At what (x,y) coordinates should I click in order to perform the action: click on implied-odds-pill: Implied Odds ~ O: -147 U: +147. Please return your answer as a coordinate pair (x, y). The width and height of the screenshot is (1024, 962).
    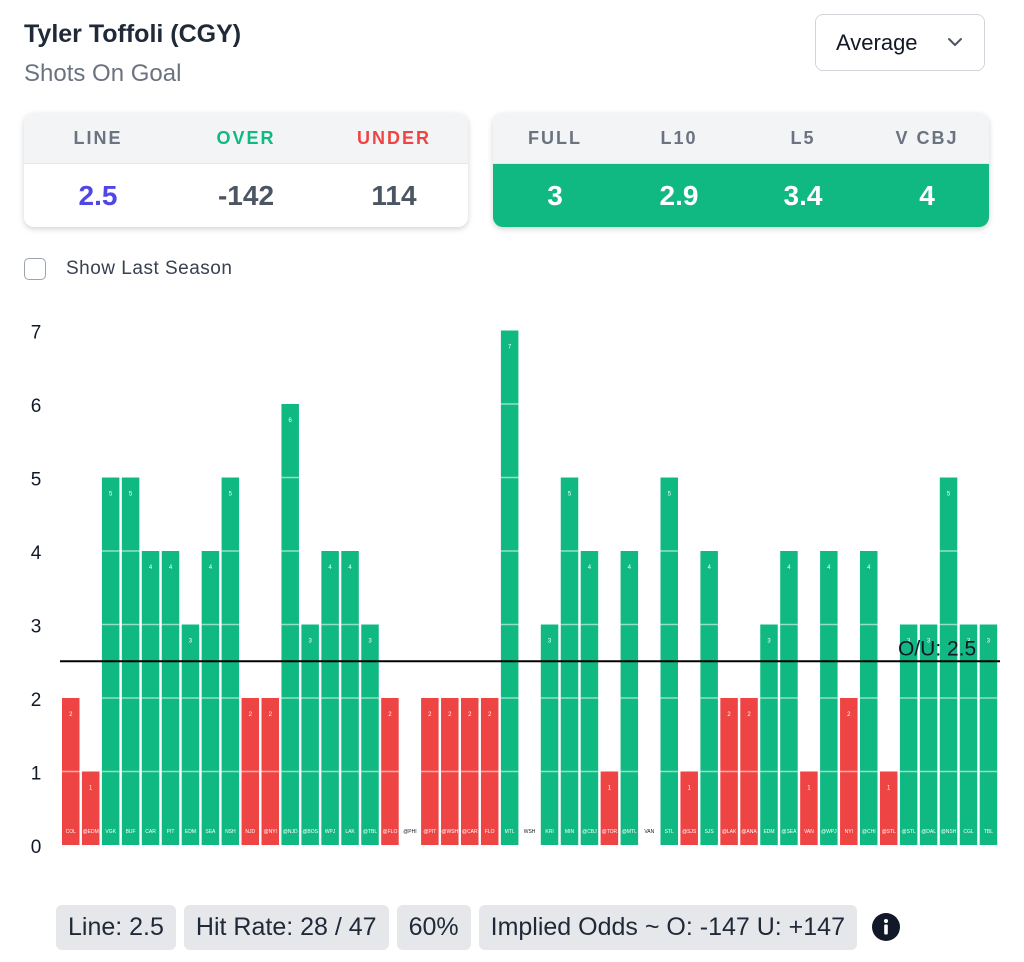
    Looking at the image, I should click on (667, 927).